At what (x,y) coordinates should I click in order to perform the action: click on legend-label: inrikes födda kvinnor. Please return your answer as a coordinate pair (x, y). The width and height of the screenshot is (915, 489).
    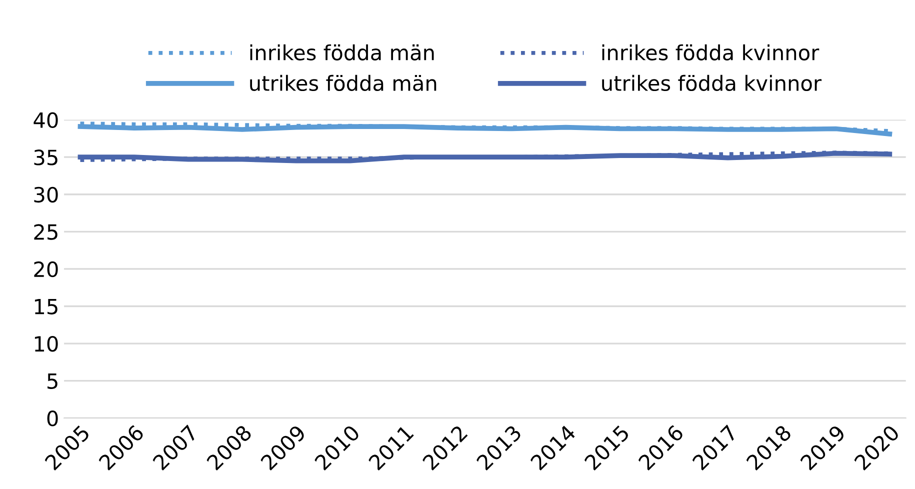
    Looking at the image, I should click on (711, 52).